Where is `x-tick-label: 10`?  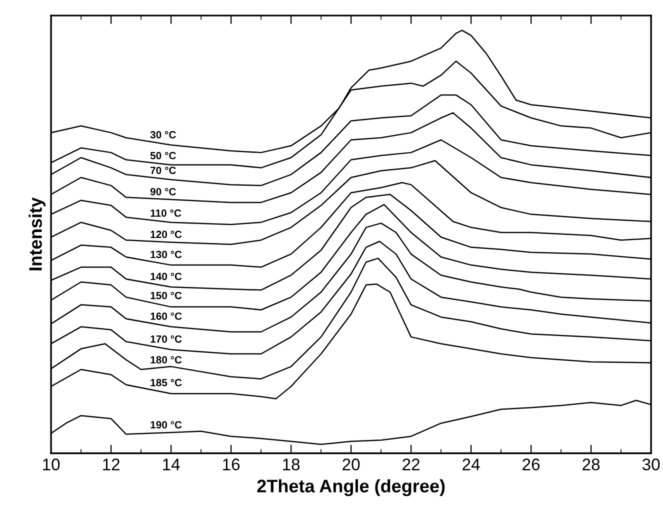
x-tick-label: 10 is located at coordinates (51, 464).